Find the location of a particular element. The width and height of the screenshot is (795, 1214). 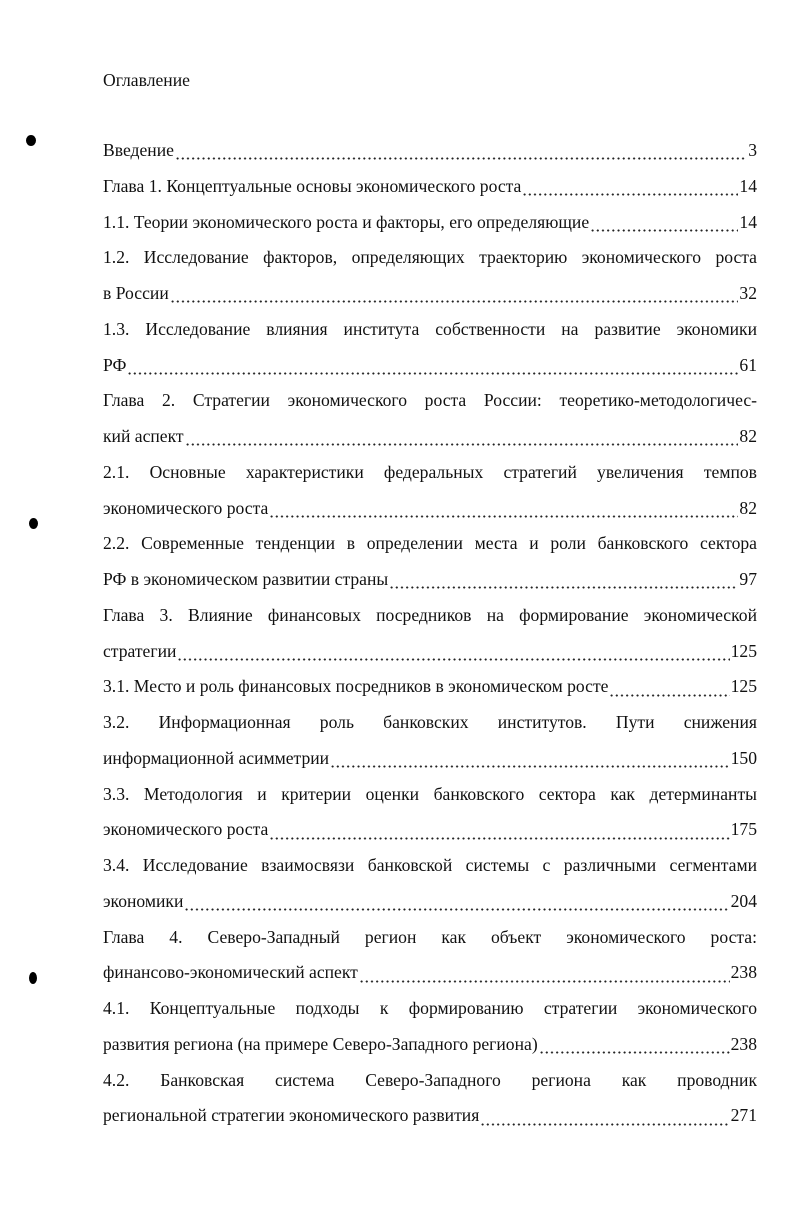

page-number: 3 is located at coordinates (752, 150).